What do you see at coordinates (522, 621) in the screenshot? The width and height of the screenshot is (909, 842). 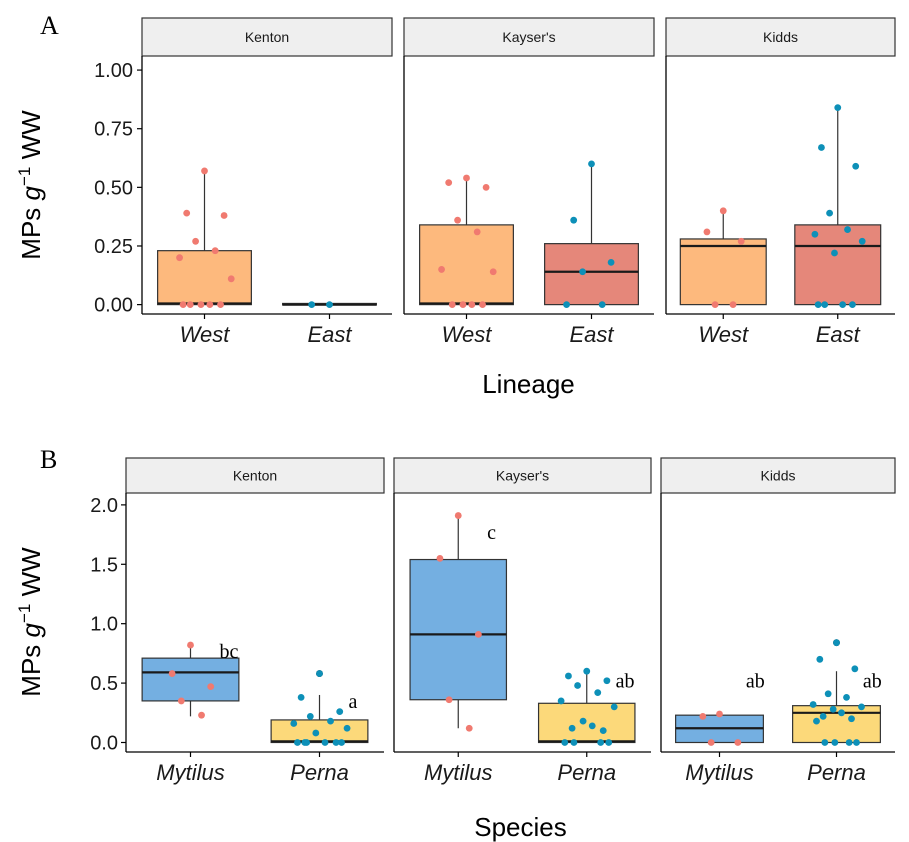 I see `facet: Kayser's Mytilus Perna c ab` at bounding box center [522, 621].